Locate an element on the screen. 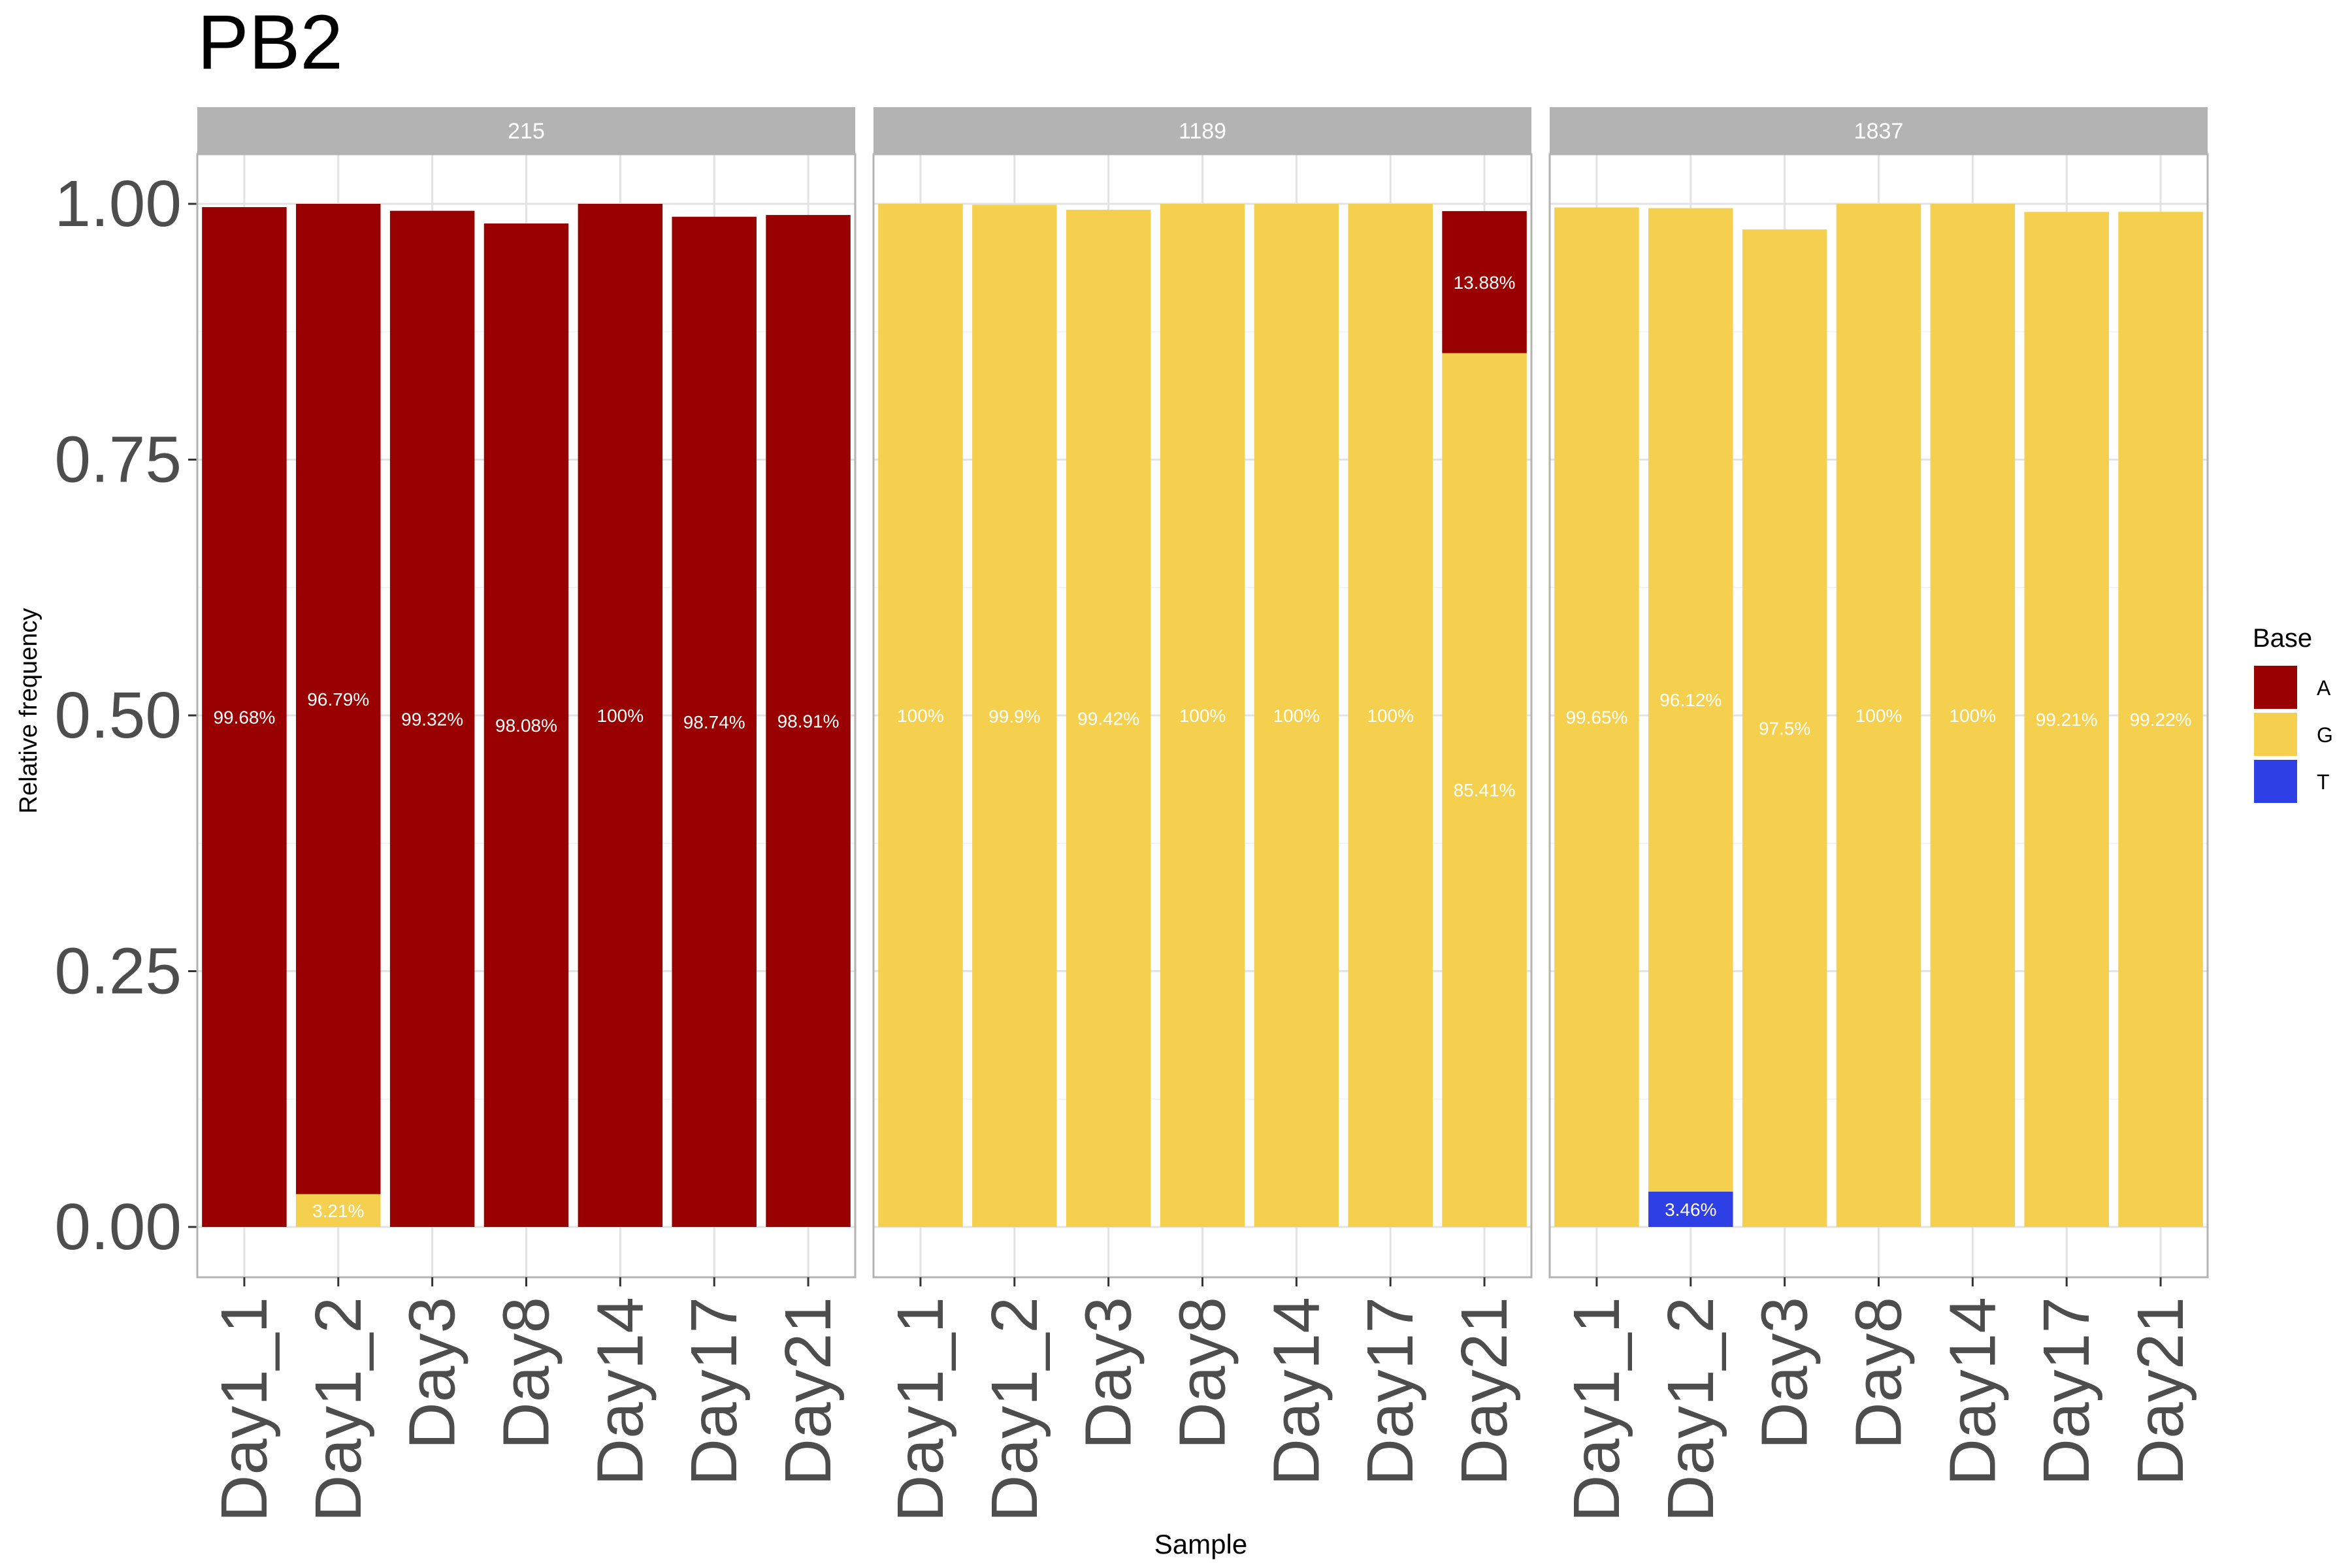 This screenshot has height=1568, width=2352. bar-data-label: 98.08% is located at coordinates (526, 725).